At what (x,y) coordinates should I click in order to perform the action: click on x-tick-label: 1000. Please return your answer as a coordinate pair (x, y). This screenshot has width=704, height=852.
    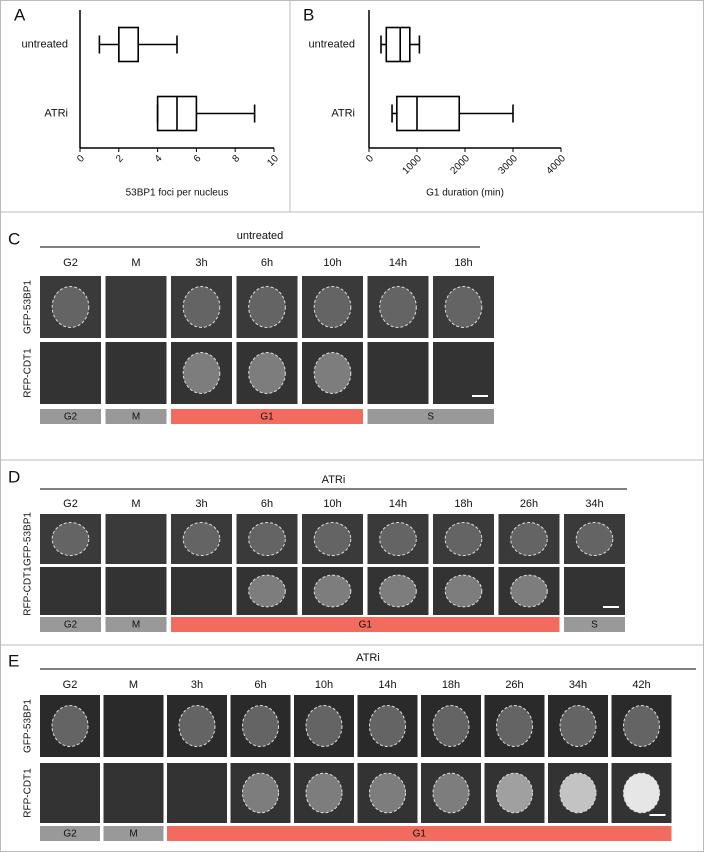
    Looking at the image, I should click on (412, 165).